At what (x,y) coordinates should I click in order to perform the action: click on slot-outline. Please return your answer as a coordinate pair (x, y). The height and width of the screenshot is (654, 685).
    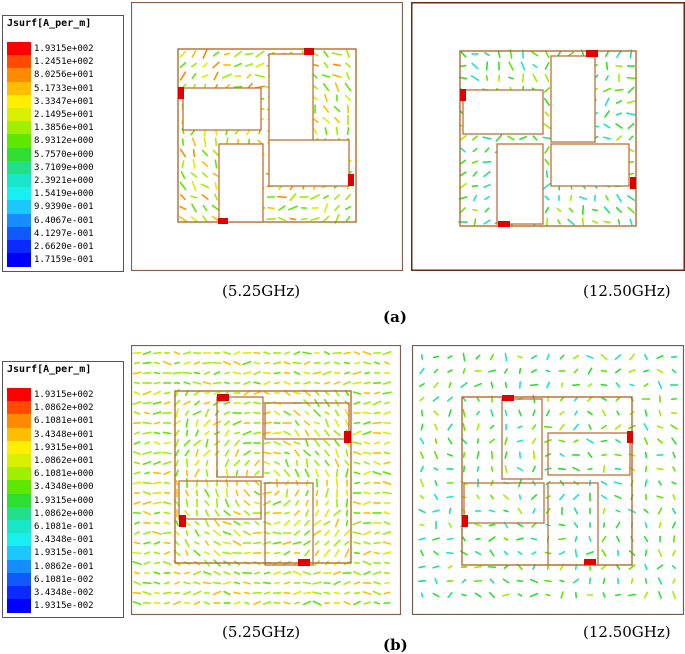
    Looking at the image, I should click on (240, 437).